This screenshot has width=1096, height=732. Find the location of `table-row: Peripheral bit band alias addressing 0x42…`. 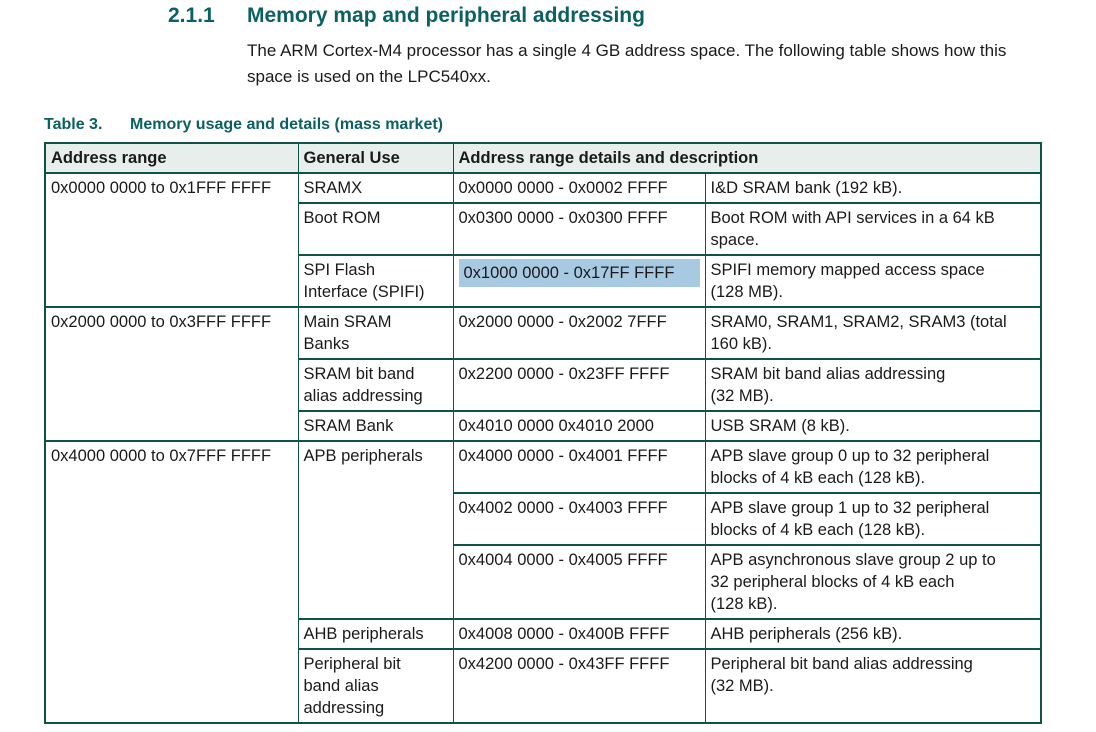

table-row: Peripheral bit band alias addressing 0x42… is located at coordinates (543, 686).